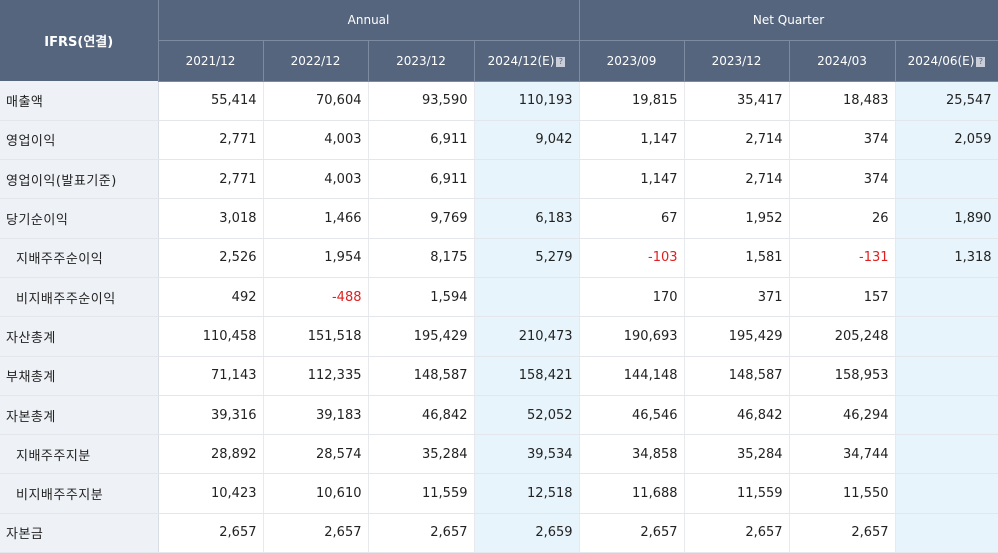 The width and height of the screenshot is (998, 553). I want to click on annual-header: Annual, so click(369, 20).